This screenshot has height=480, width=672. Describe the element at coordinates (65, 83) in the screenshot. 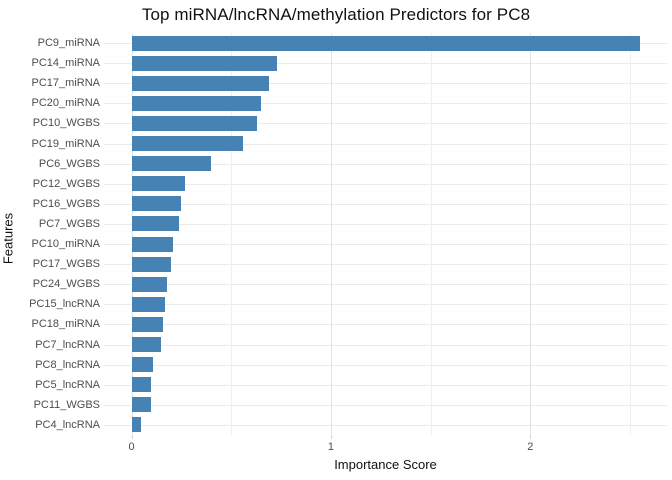

I see `y-tick-label: PC17_miRNA` at that location.